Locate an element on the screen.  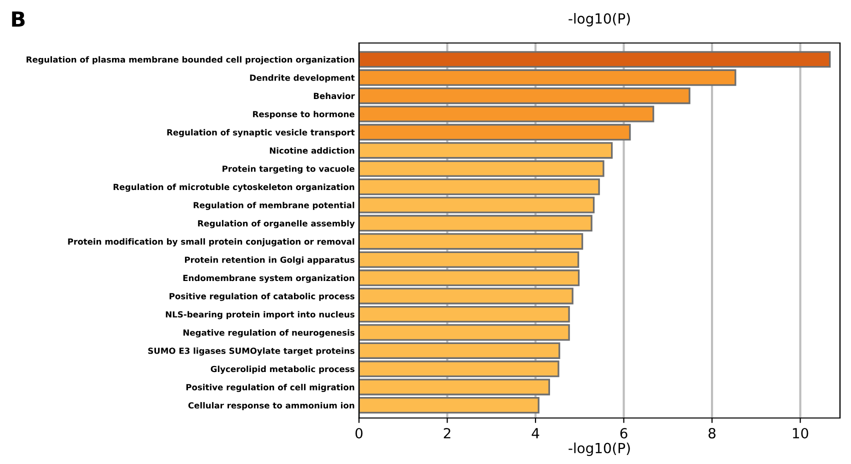
y-tick-label: Nicotine addiction is located at coordinates (312, 150).